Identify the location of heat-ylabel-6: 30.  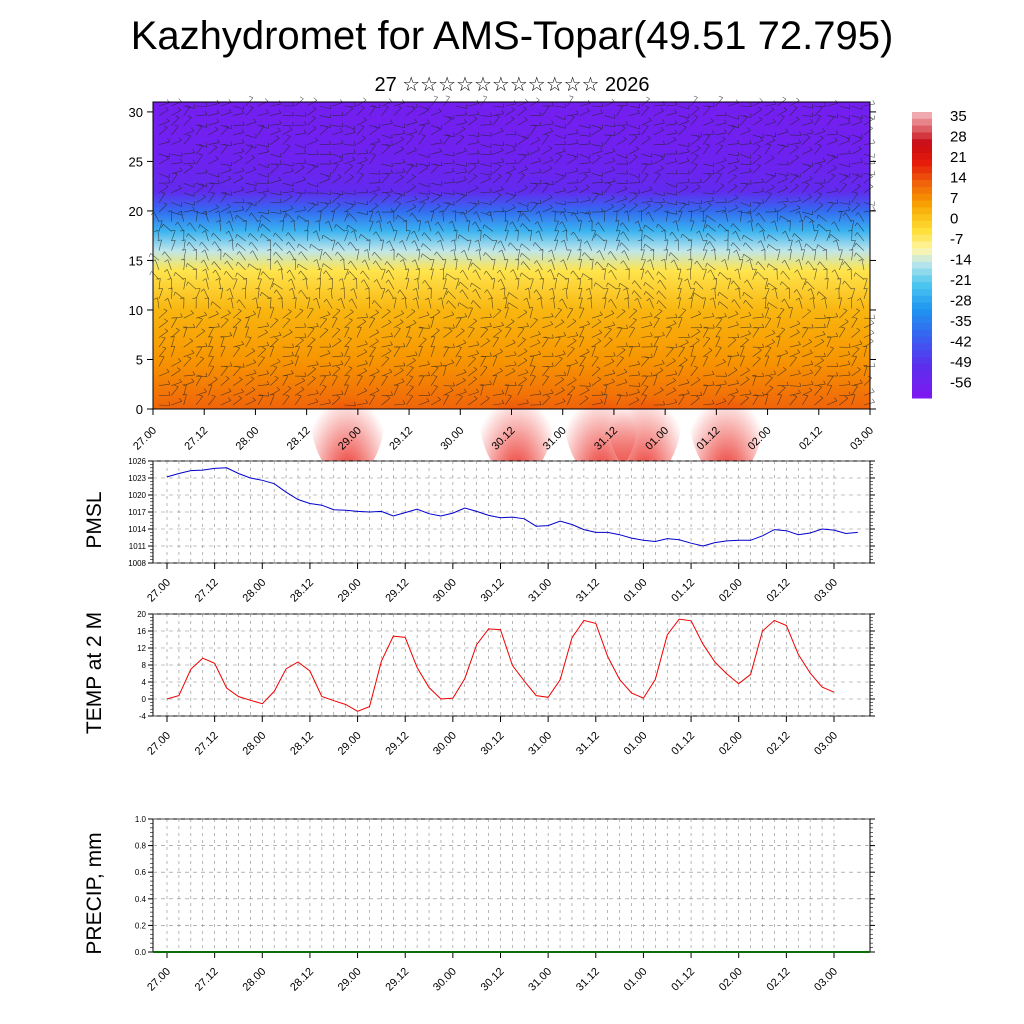
(136, 112).